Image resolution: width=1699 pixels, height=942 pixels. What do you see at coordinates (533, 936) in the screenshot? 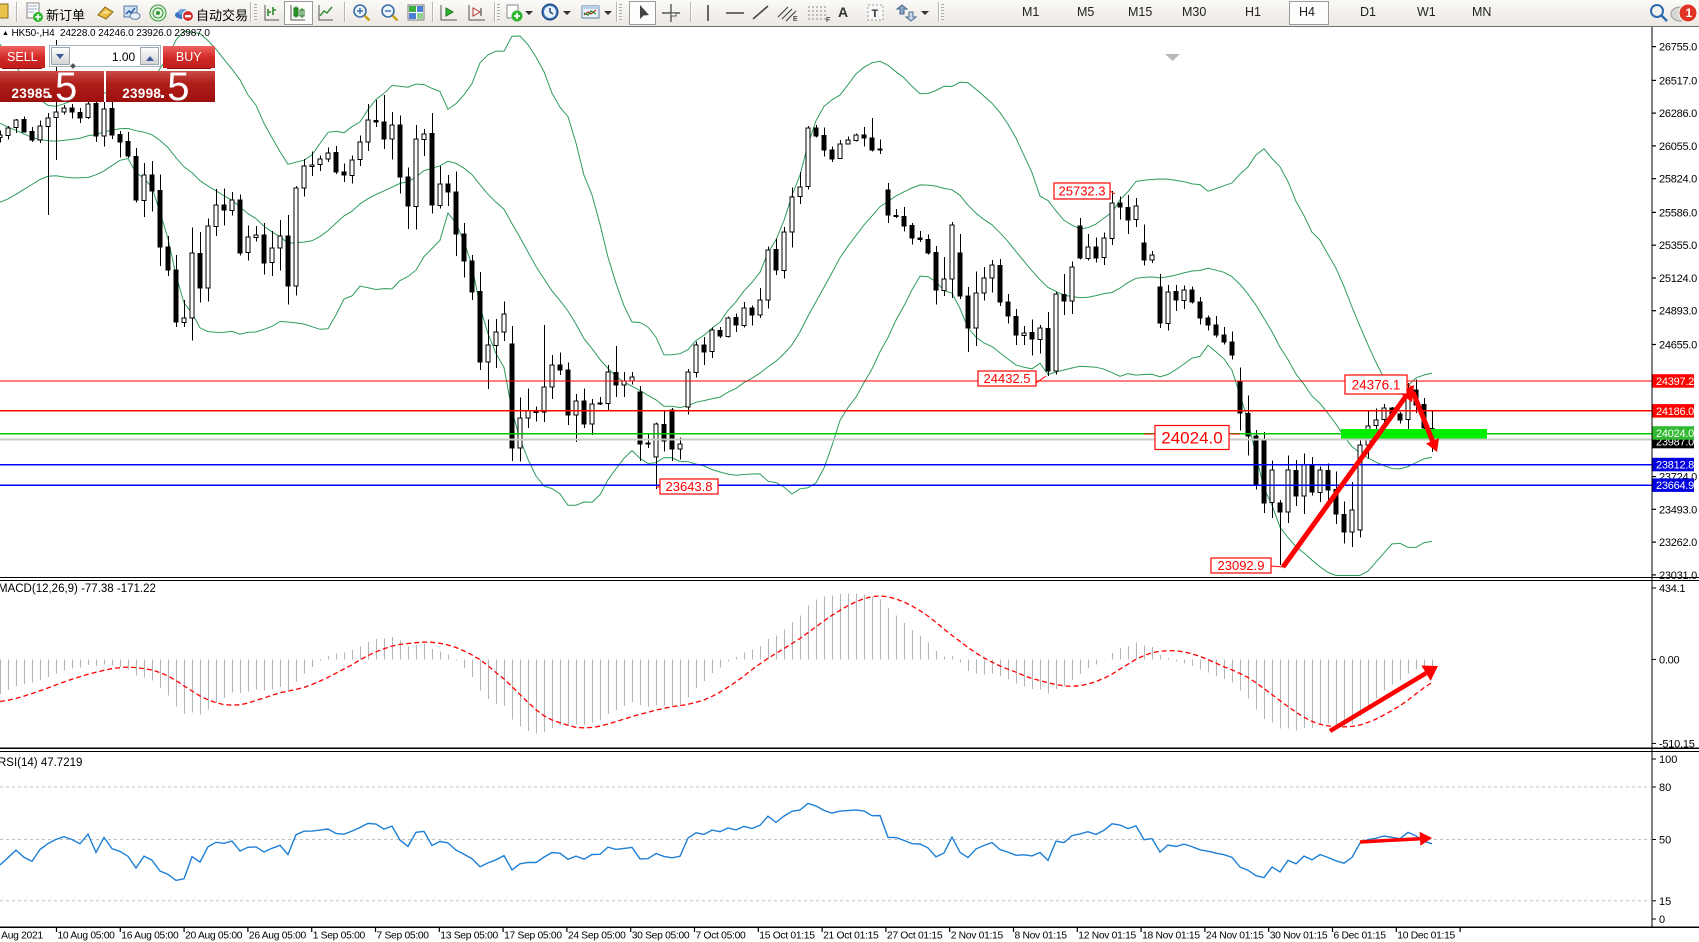
I see `svg-text: 17 Sep 05:00` at bounding box center [533, 936].